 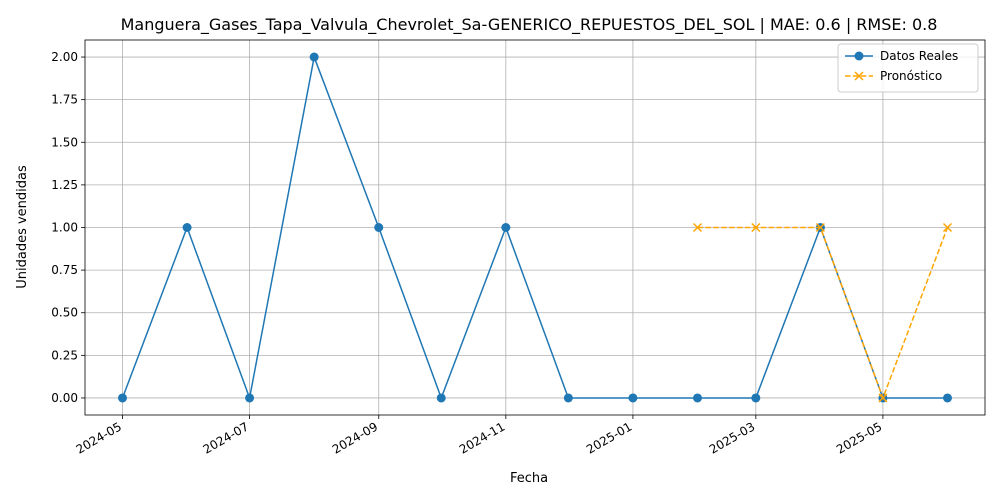 I want to click on x-axis-label: Fecha, so click(x=529, y=478).